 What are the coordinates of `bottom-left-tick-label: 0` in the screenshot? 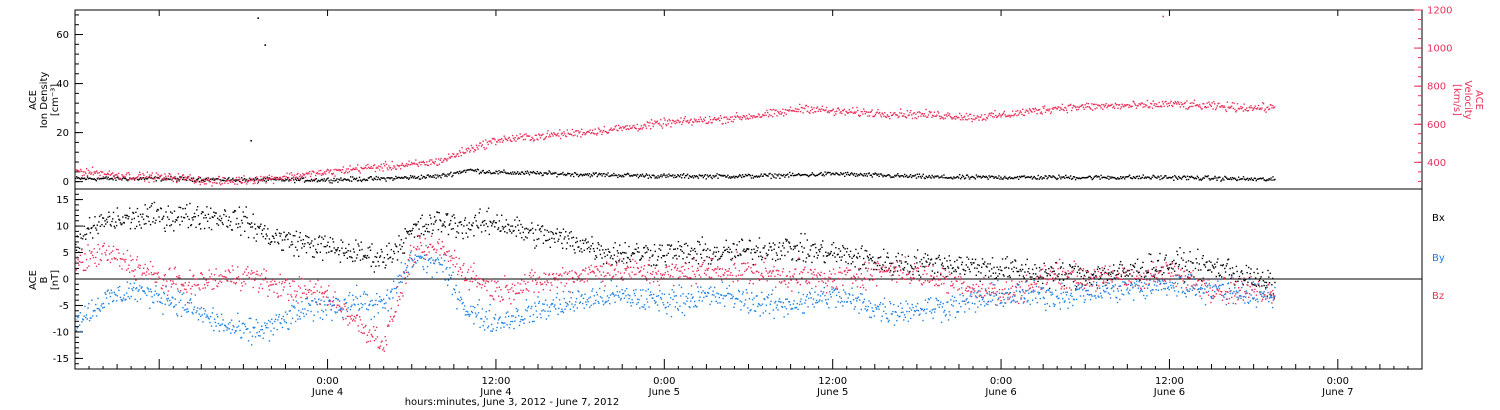 It's located at (66, 280).